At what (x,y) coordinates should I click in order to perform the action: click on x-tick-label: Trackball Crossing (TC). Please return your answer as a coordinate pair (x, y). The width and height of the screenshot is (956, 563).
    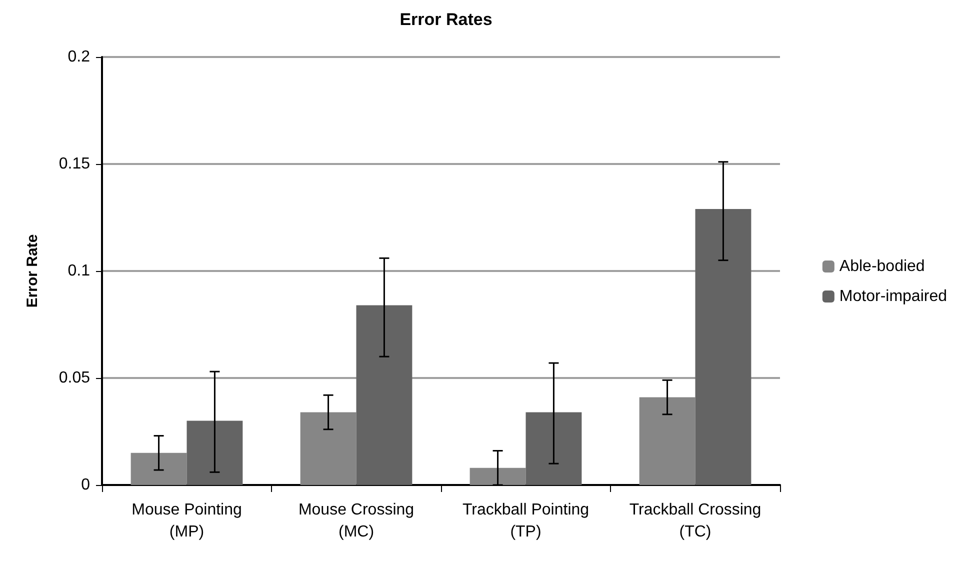
    Looking at the image, I should click on (695, 521).